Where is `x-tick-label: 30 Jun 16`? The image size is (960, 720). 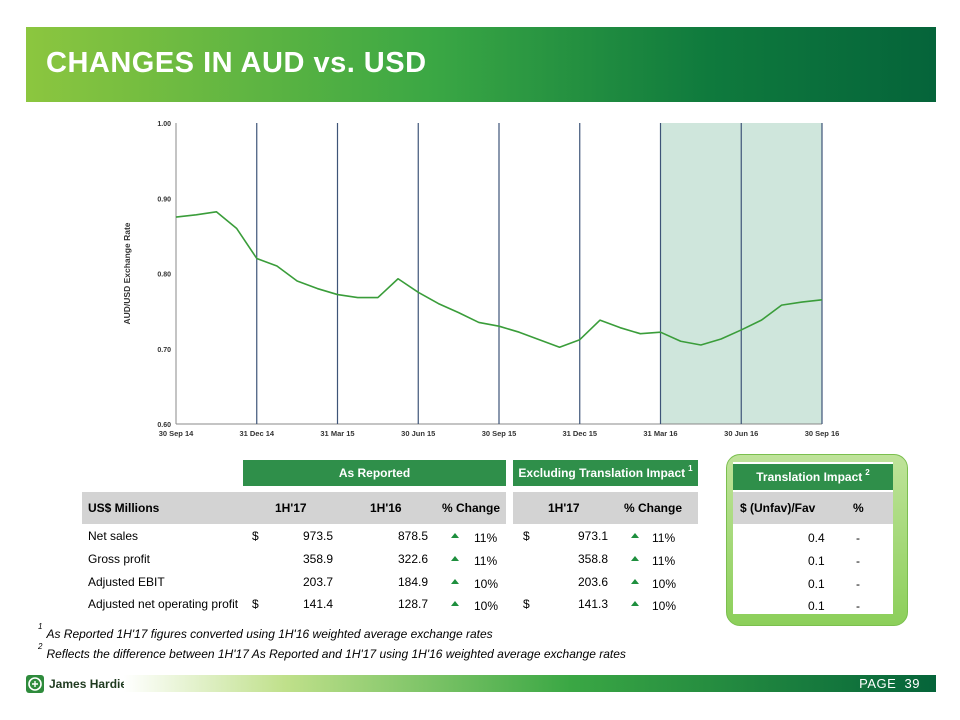
x-tick-label: 30 Jun 16 is located at coordinates (741, 433).